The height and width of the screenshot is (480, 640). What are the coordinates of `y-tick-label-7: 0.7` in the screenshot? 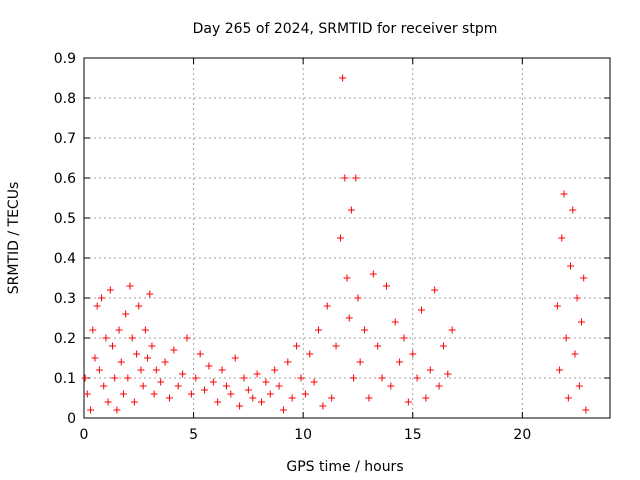 It's located at (65, 139).